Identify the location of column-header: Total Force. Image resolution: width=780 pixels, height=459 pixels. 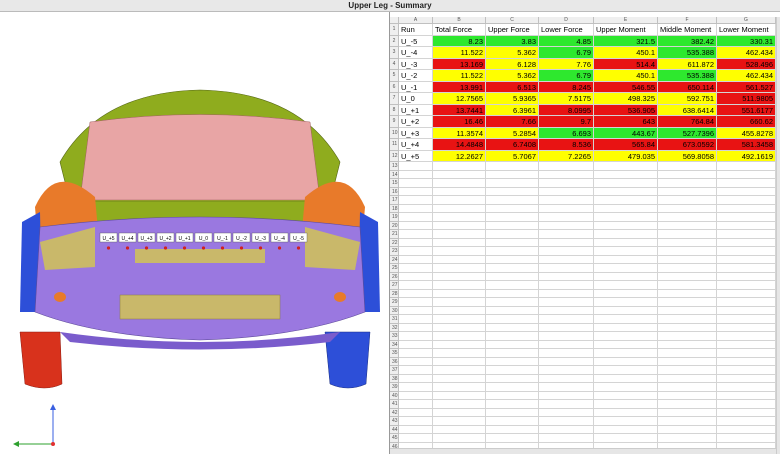
(459, 30).